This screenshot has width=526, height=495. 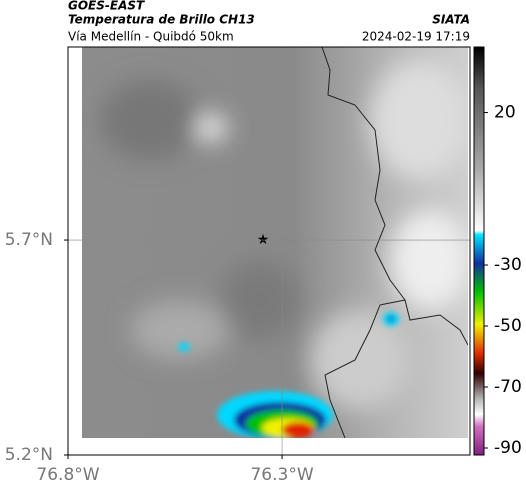 I want to click on colorbar-tick-label: -30, so click(x=508, y=265).